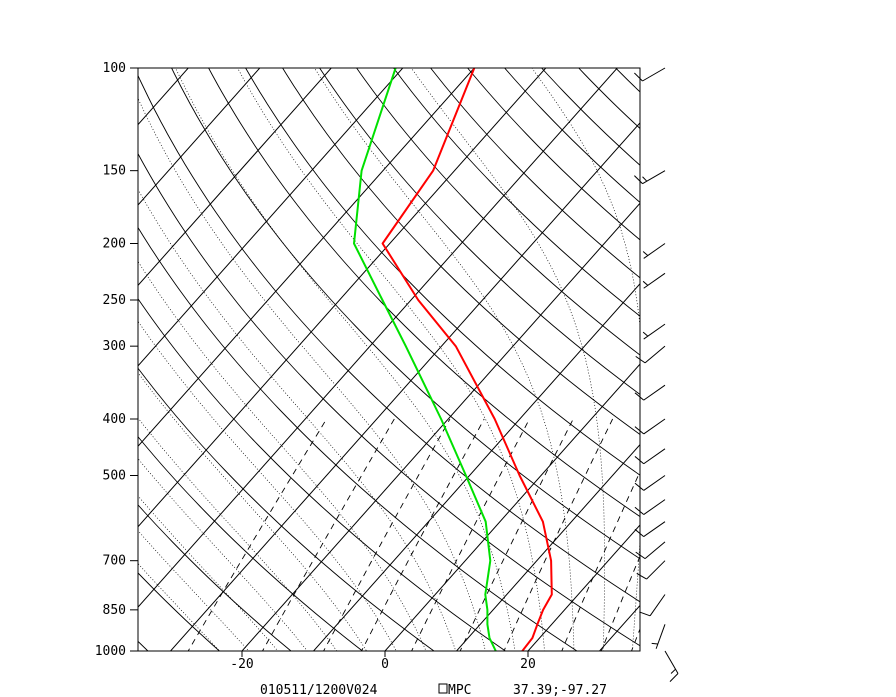 This screenshot has height=697, width=896. What do you see at coordinates (114, 244) in the screenshot?
I see `pressure-tick-label: 200` at bounding box center [114, 244].